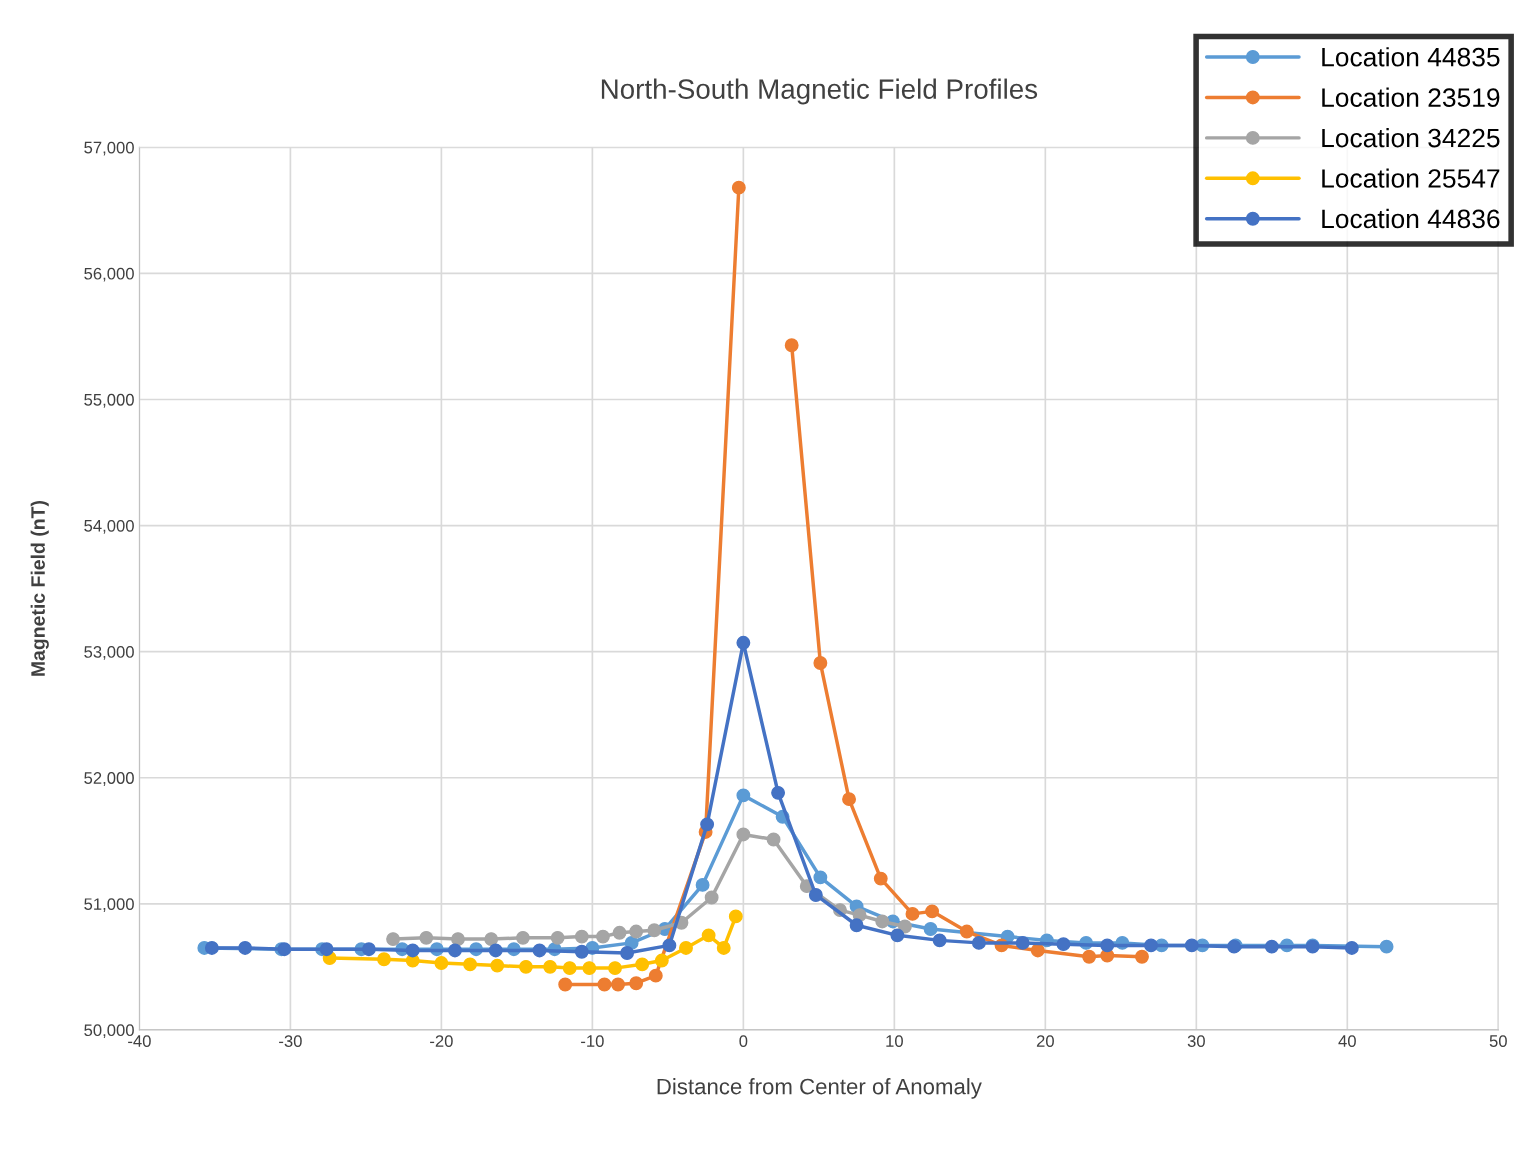  I want to click on x-tick-label: 0, so click(743, 1041).